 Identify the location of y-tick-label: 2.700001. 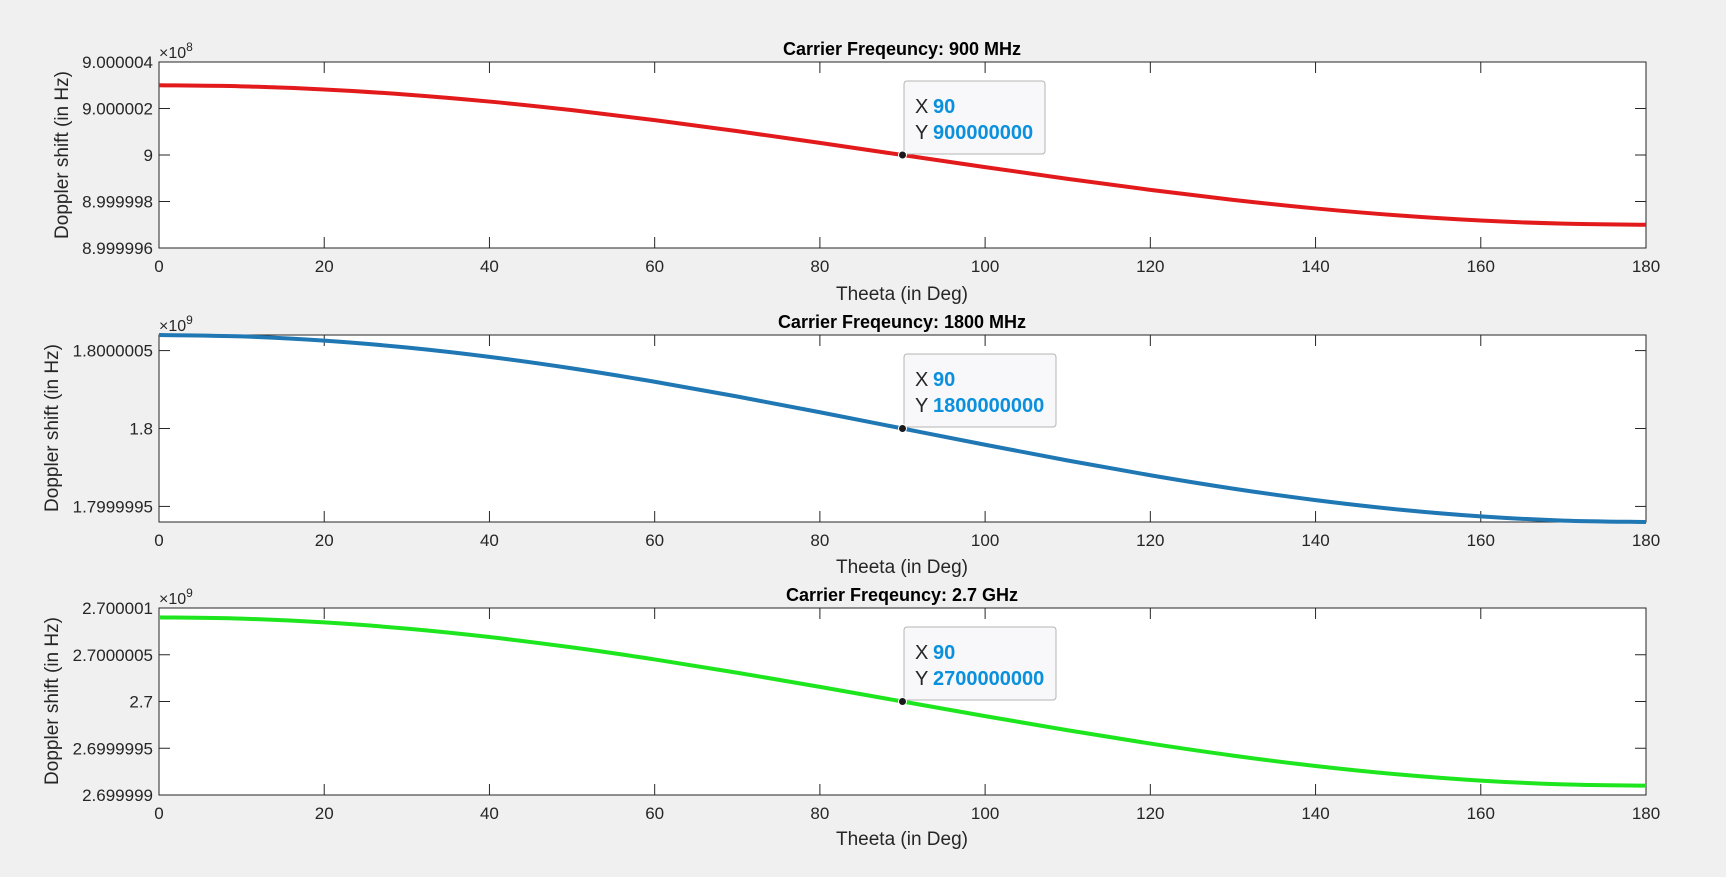
(117, 608).